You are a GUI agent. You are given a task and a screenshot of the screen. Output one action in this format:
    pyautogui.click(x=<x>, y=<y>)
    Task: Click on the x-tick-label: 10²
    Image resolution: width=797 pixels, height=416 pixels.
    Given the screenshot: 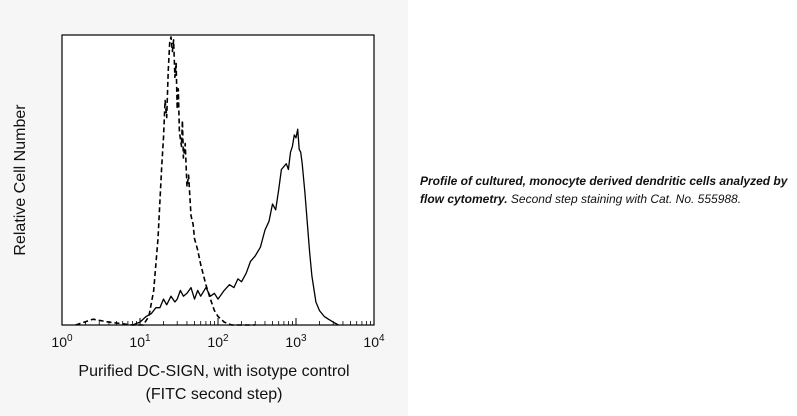 What is the action you would take?
    pyautogui.click(x=218, y=341)
    